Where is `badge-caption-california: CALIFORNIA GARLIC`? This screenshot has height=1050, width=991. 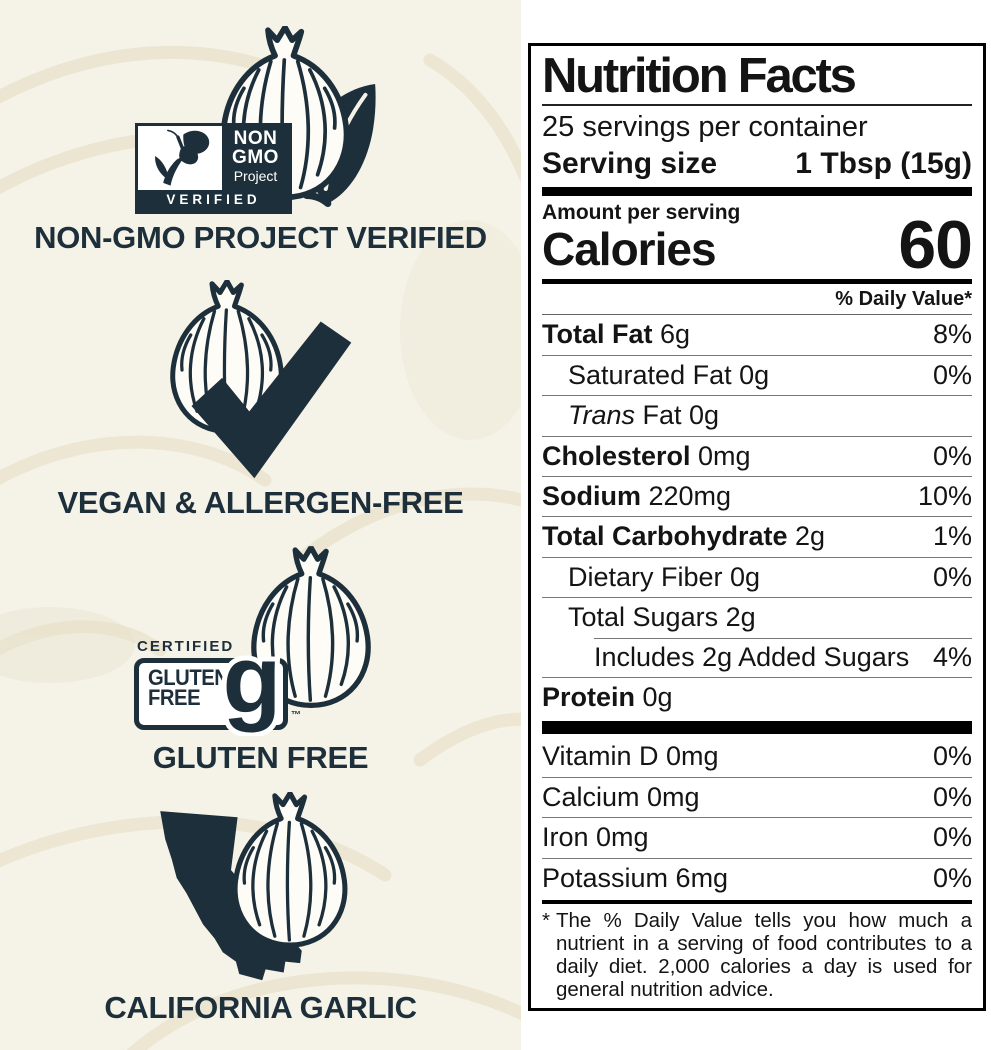
badge-caption-california: CALIFORNIA GARLIC is located at coordinates (260, 1007).